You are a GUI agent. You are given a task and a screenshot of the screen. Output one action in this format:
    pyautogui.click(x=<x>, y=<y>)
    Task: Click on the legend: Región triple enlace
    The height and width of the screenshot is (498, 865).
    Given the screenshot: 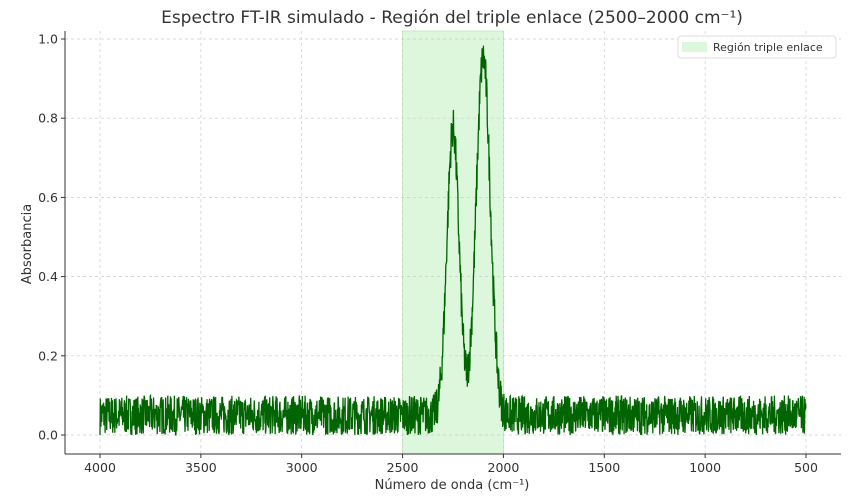 What is the action you would take?
    pyautogui.click(x=757, y=47)
    